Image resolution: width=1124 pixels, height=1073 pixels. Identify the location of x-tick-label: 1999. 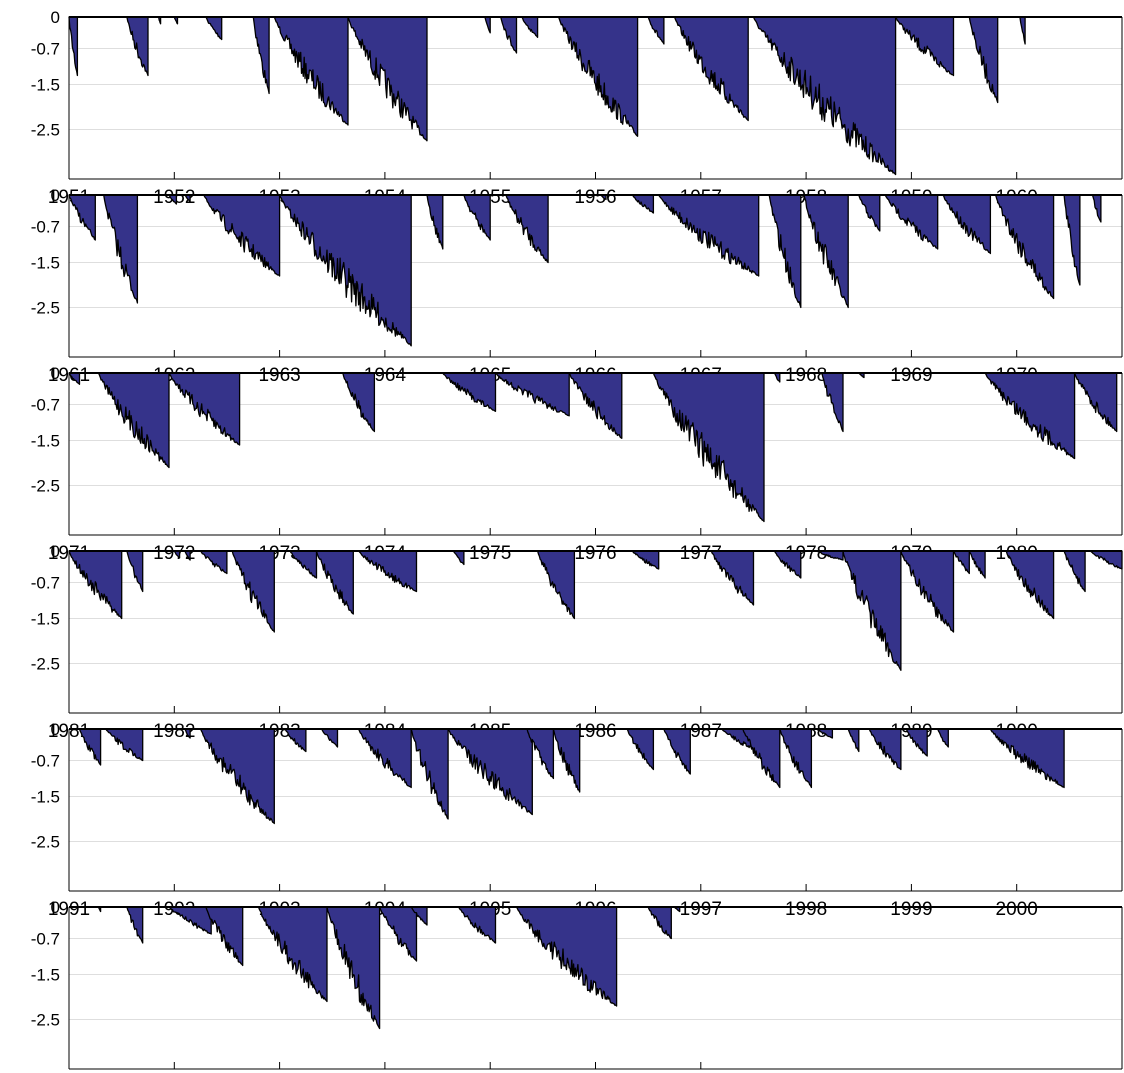
(911, 909).